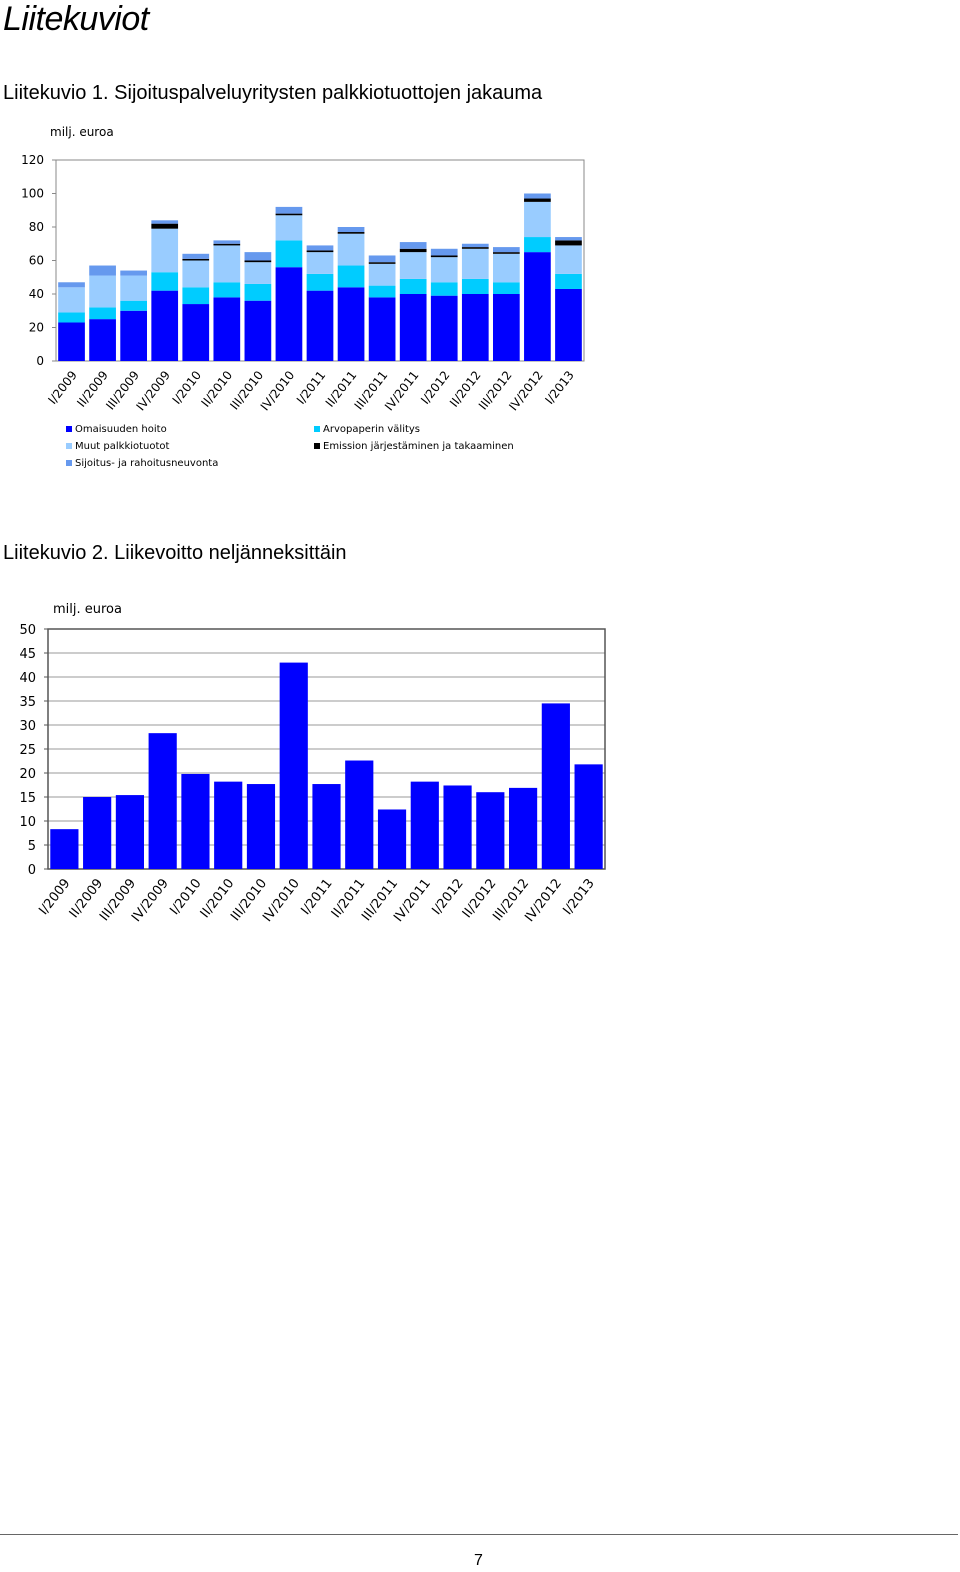 This screenshot has height=1572, width=960. Describe the element at coordinates (122, 446) in the screenshot. I see `legend-label: Muut palkkiotuotot` at that location.